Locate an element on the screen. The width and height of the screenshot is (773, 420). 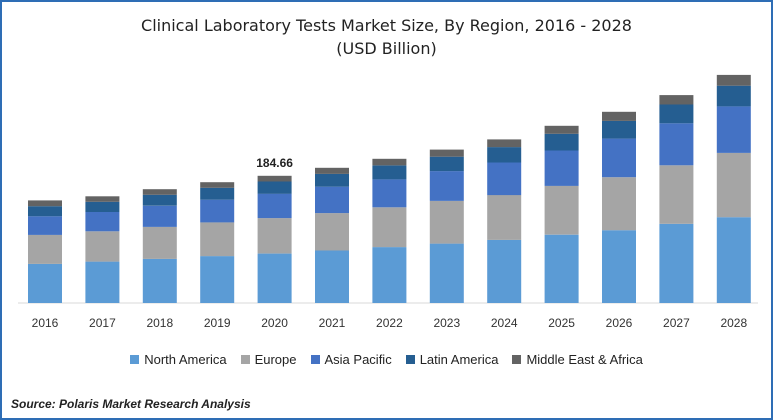
legend-item: Middle East & Africa is located at coordinates (577, 359).